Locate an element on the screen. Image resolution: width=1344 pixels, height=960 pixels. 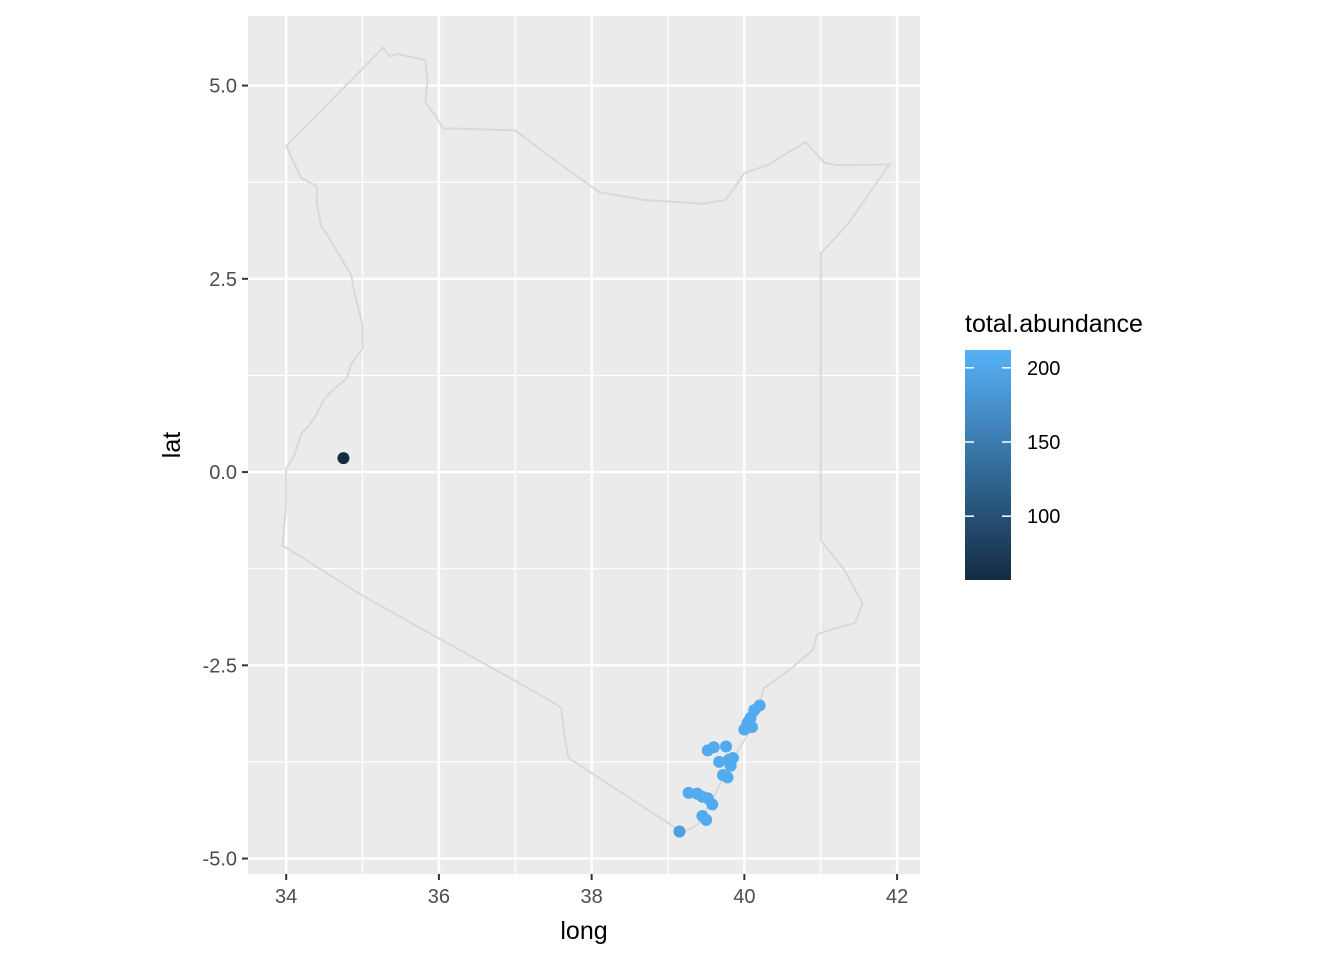
y-axis-title: lat is located at coordinates (172, 445).